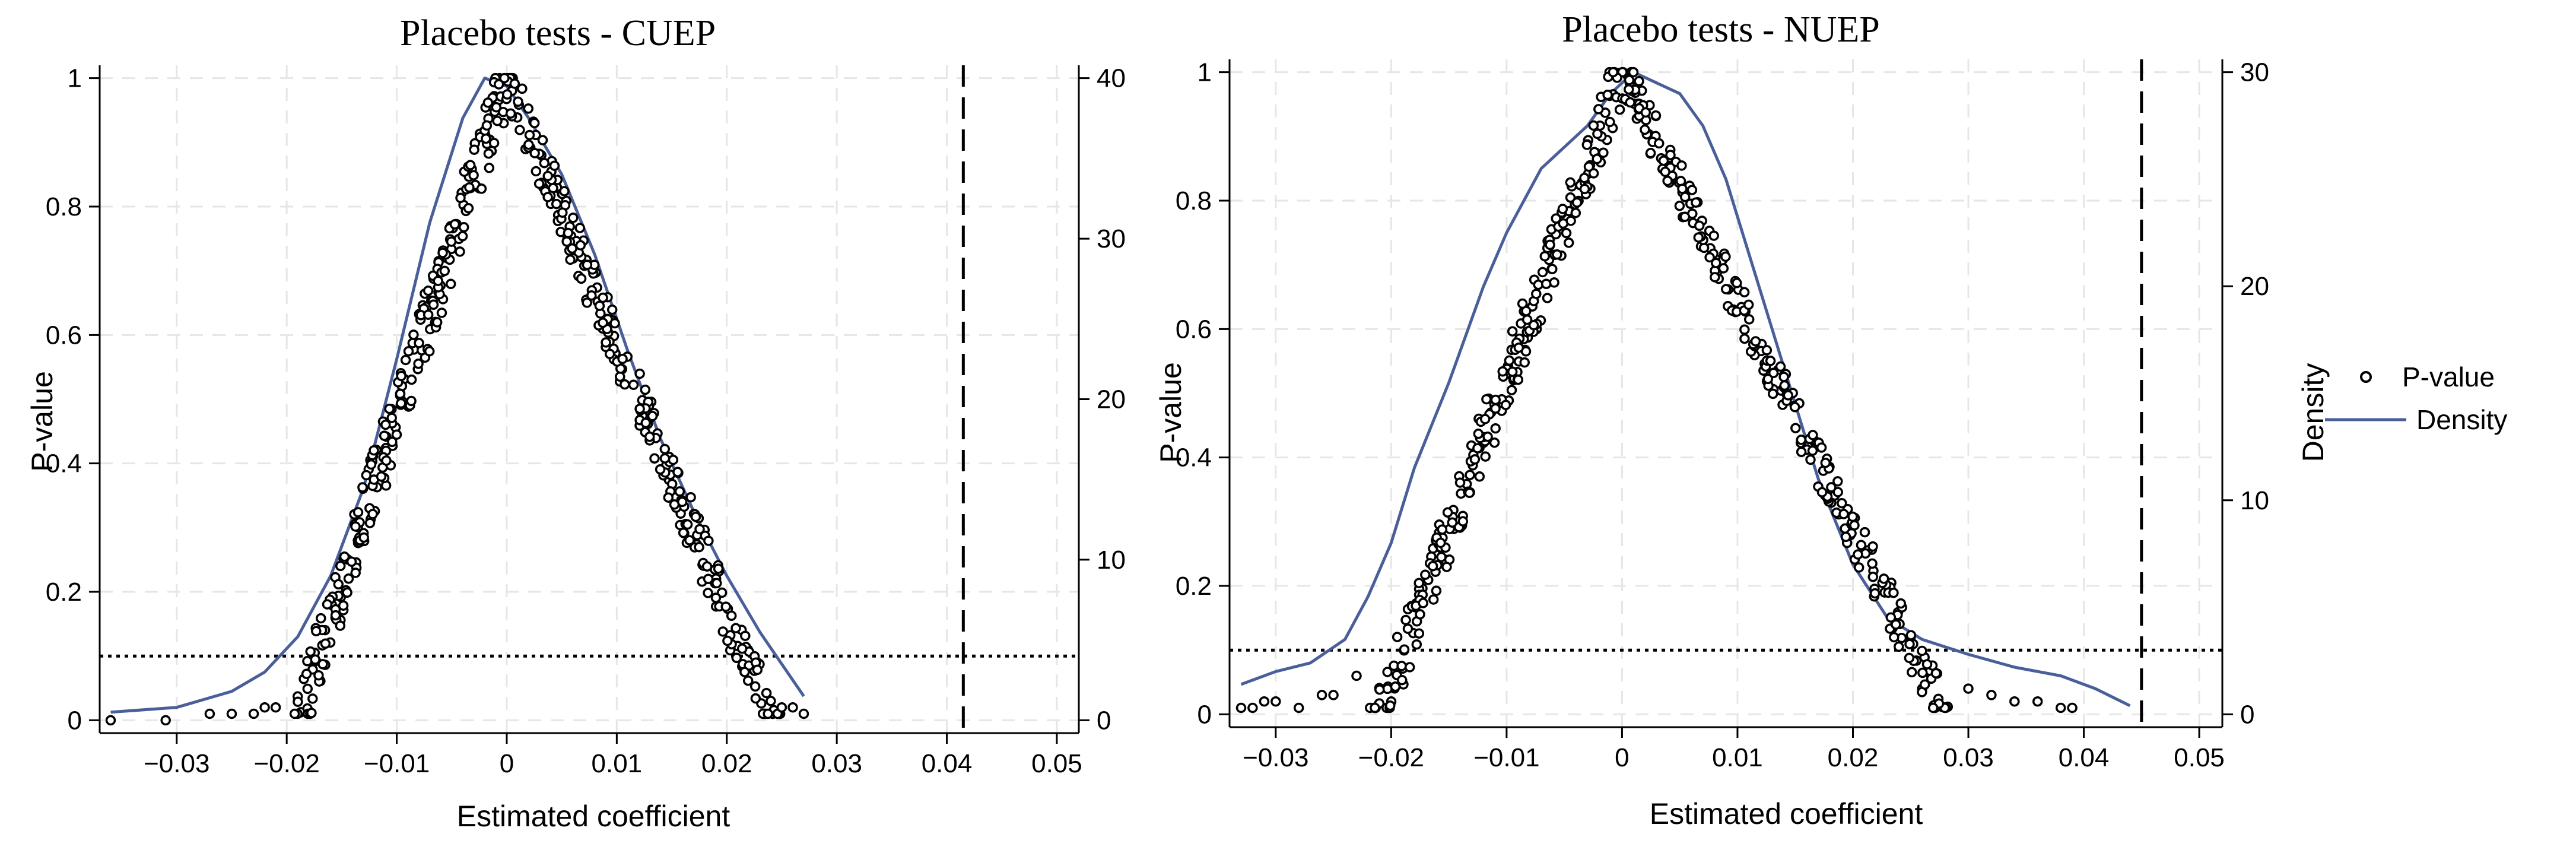  I want to click on x-tick-label: 0.05, so click(1056, 763).